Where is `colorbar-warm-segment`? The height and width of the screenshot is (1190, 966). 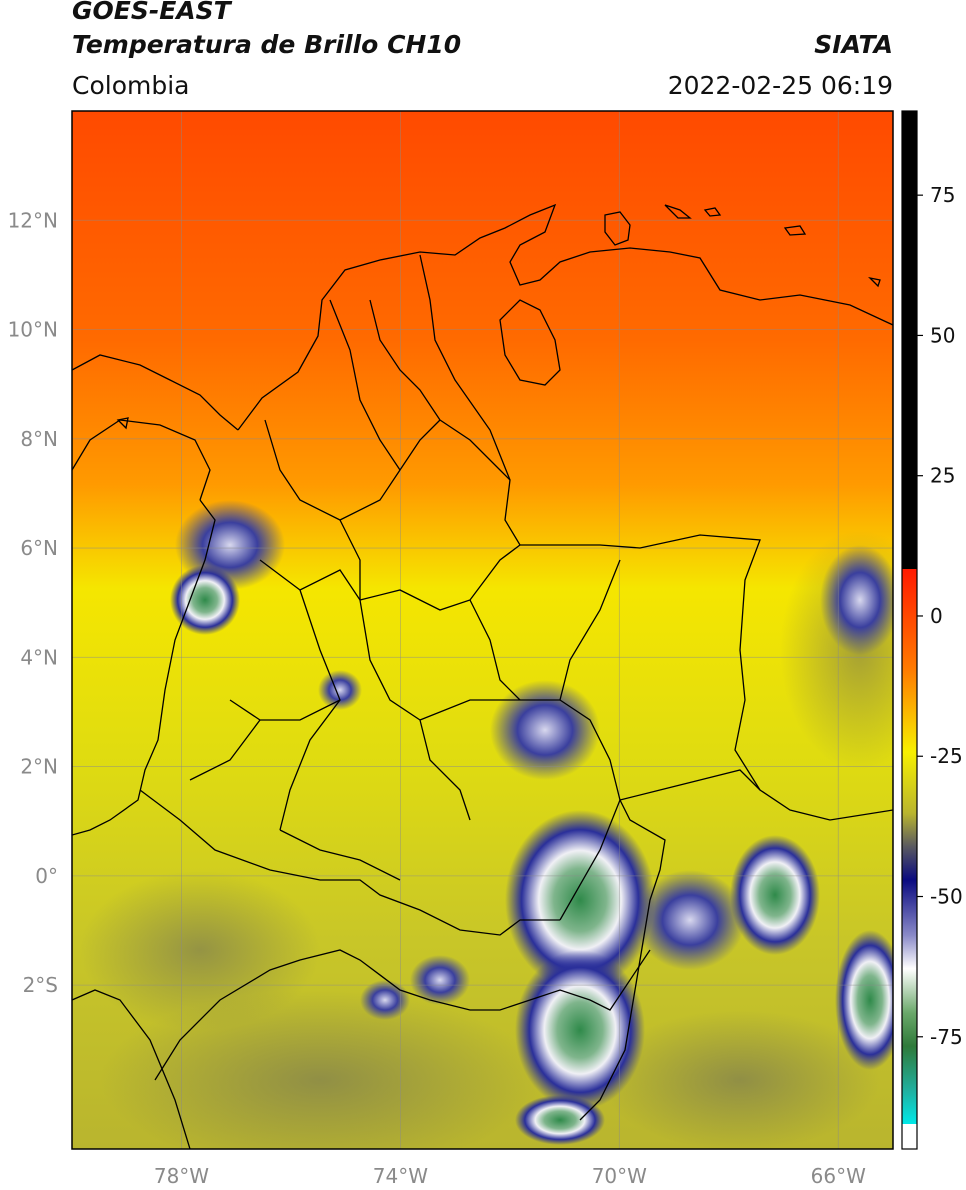
colorbar-warm-segment is located at coordinates (909, 340).